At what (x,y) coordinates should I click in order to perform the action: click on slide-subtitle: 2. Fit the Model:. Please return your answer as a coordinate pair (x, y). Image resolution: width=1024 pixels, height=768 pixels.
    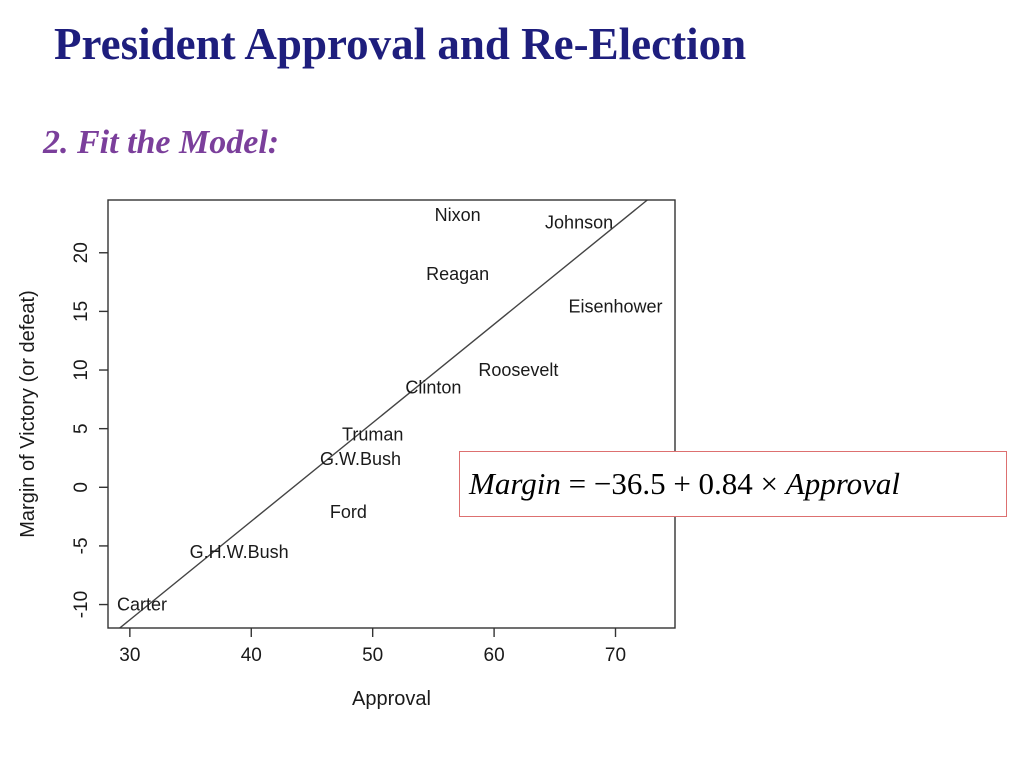
    Looking at the image, I should click on (161, 142).